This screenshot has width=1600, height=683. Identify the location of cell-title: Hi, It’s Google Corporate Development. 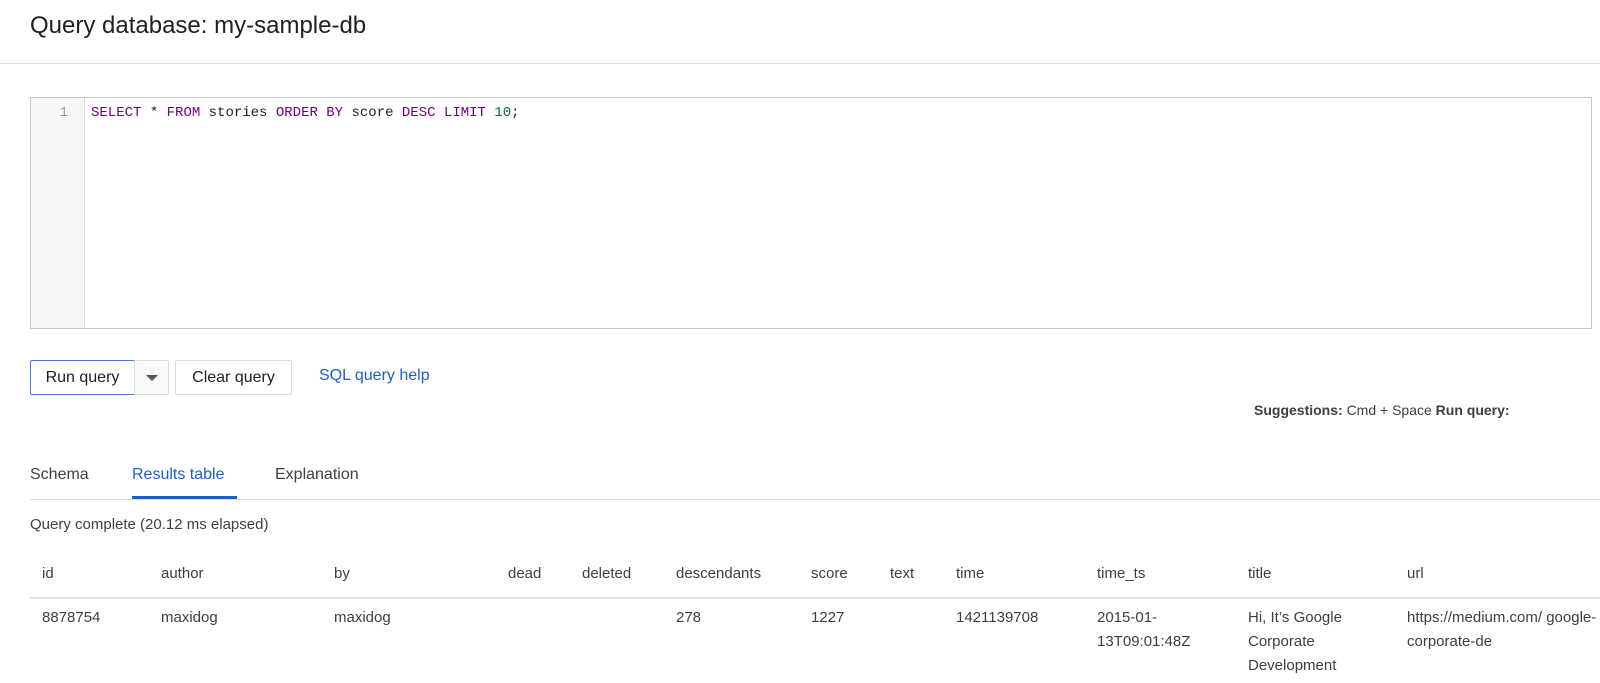
(1295, 641).